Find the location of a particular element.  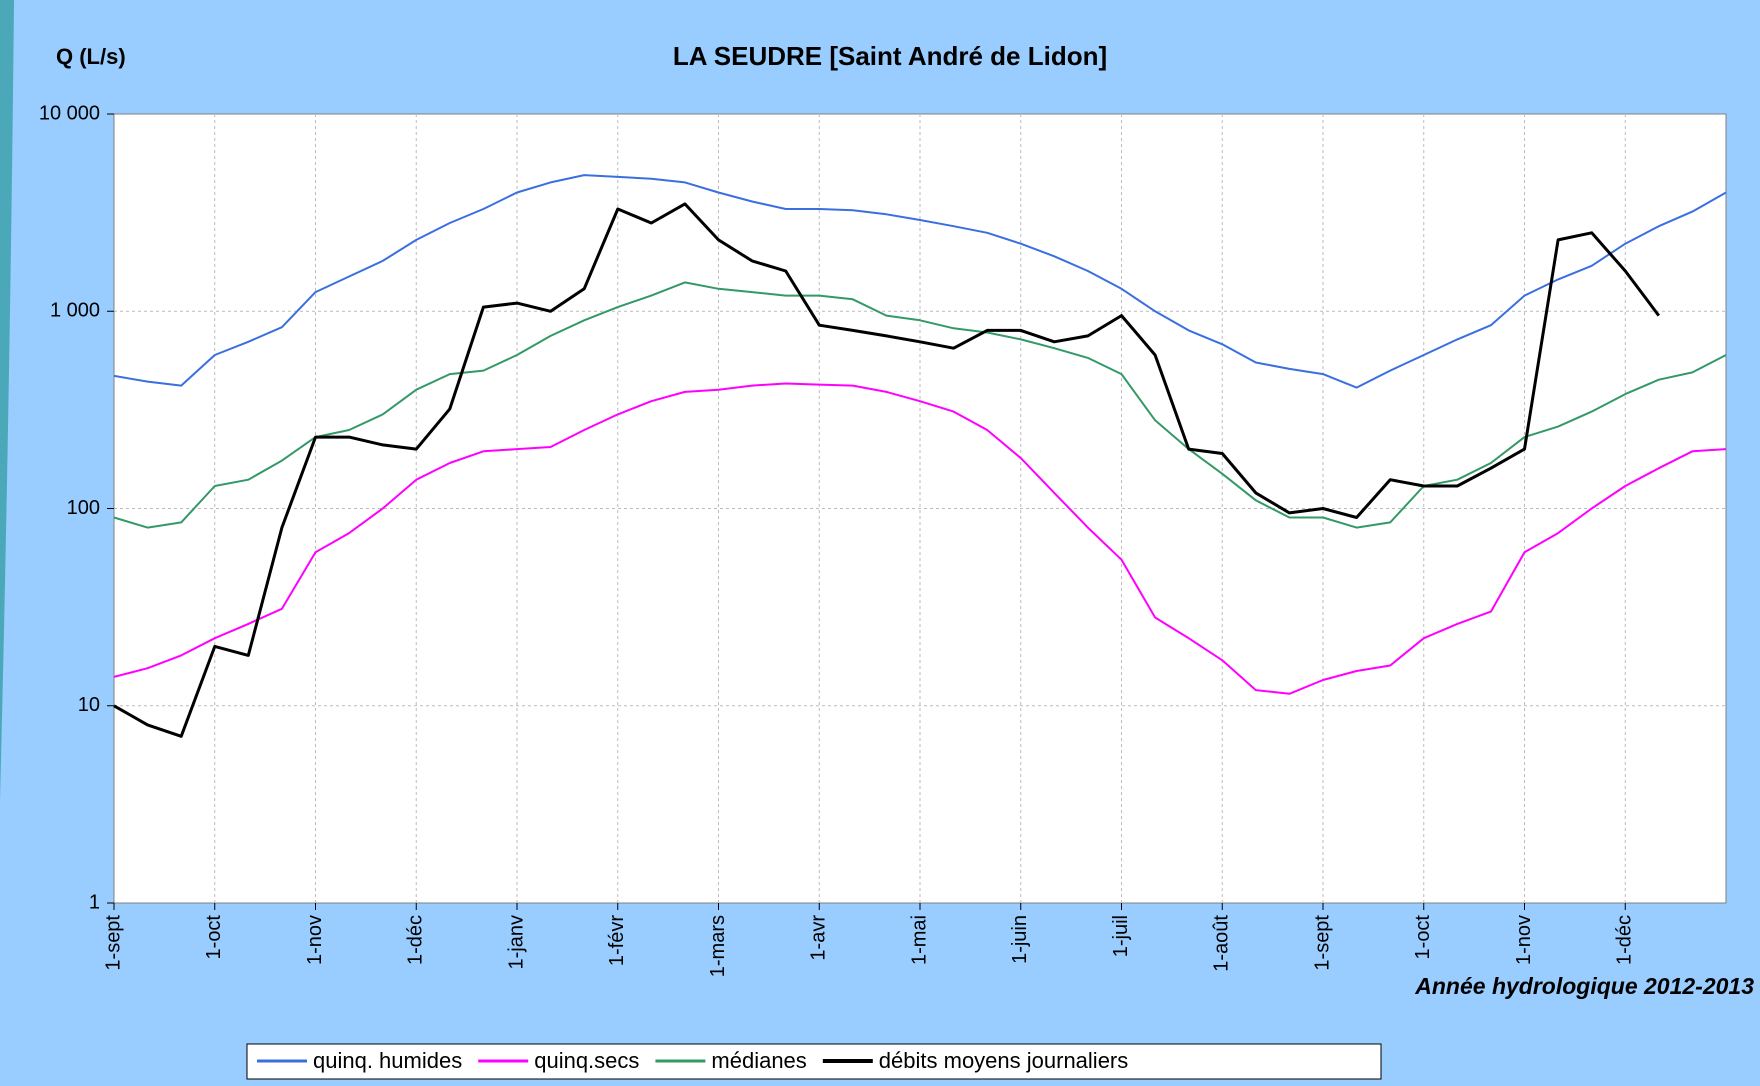

legend-box is located at coordinates (814, 1061).